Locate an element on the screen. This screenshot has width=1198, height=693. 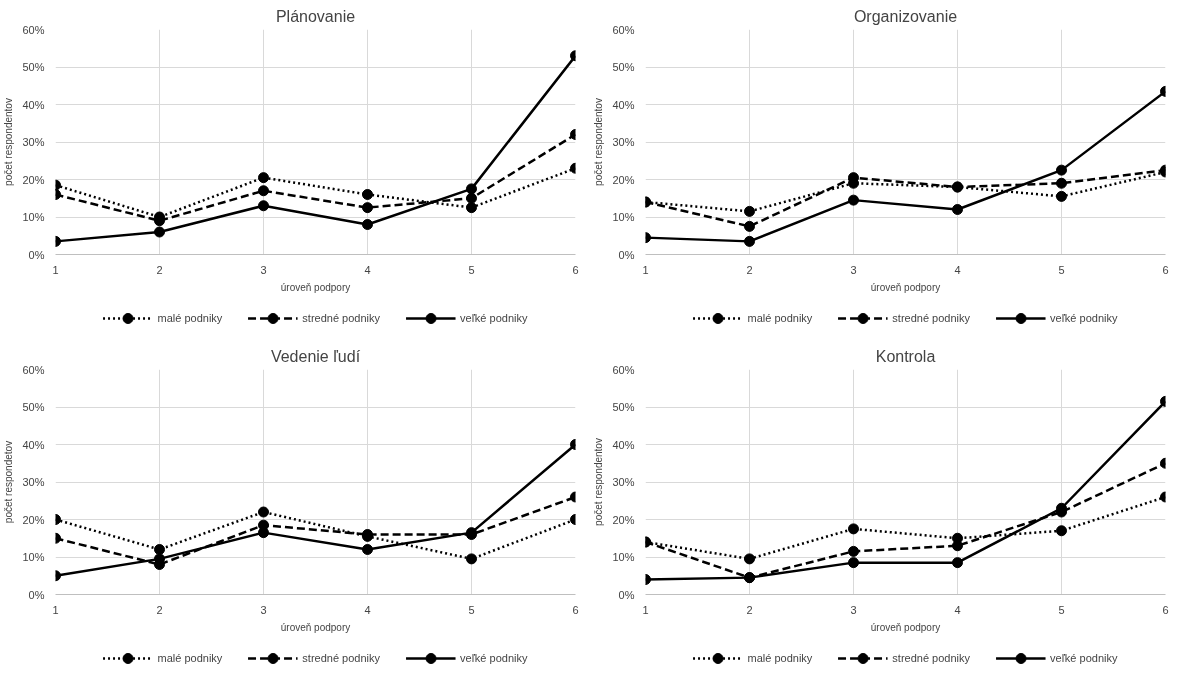
chart-title: Plánovanie is located at coordinates (315, 16).